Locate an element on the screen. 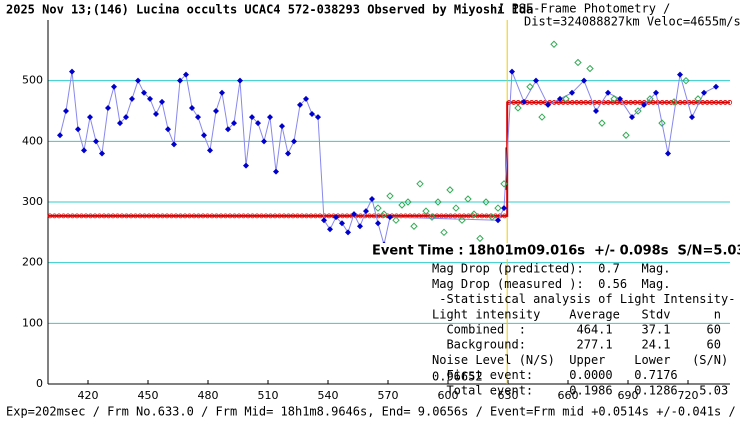 The height and width of the screenshot is (425, 740). y-tick-label: 0 is located at coordinates (39, 383).